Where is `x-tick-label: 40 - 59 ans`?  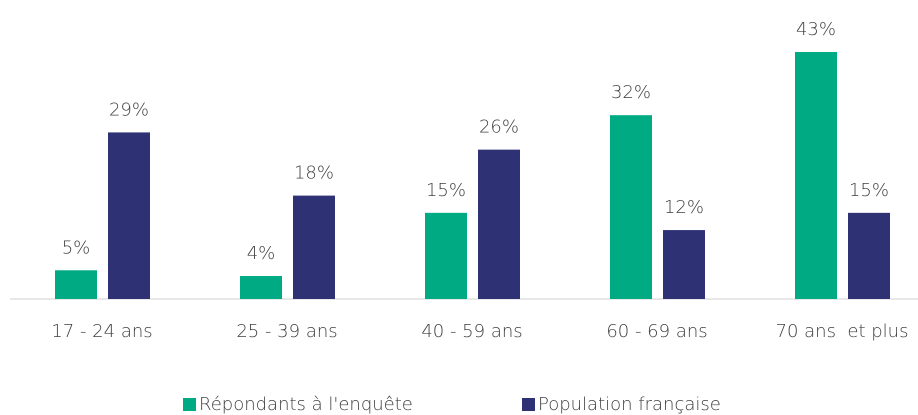
x-tick-label: 40 - 59 ans is located at coordinates (471, 331).